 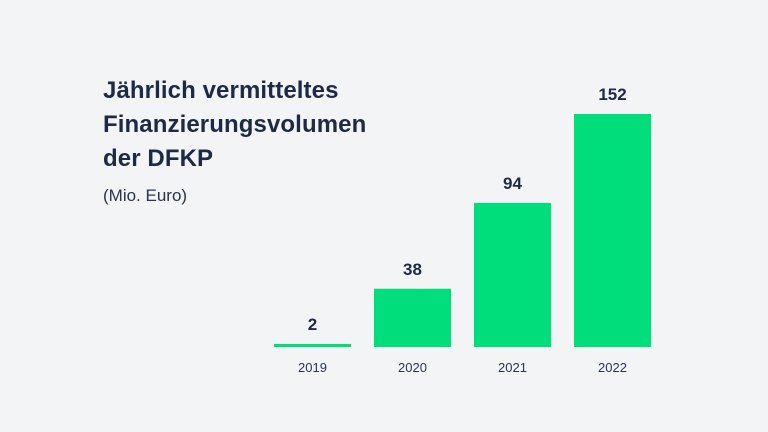 What do you see at coordinates (612, 94) in the screenshot?
I see `data-label-2022: 152` at bounding box center [612, 94].